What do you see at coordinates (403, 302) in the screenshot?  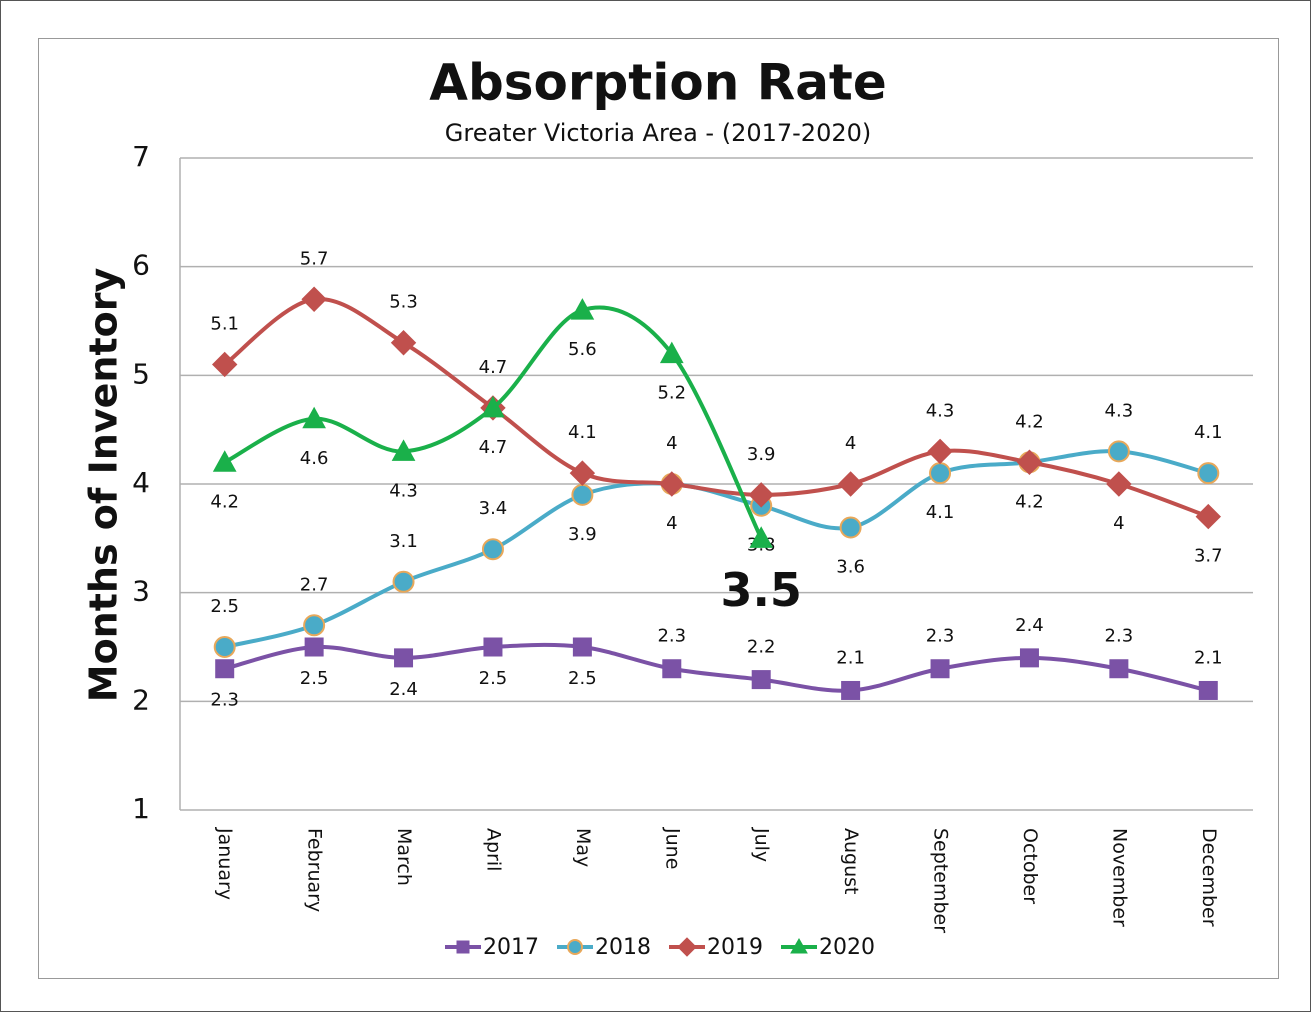 I see `data-label: 5.3` at bounding box center [403, 302].